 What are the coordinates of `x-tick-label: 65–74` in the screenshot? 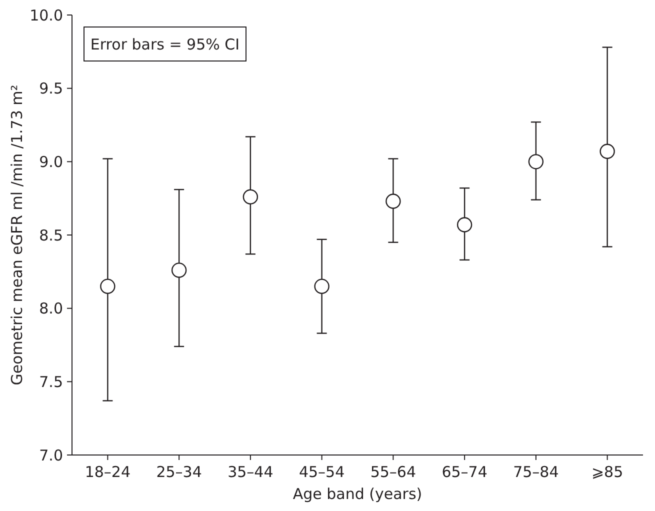 It's located at (465, 472).